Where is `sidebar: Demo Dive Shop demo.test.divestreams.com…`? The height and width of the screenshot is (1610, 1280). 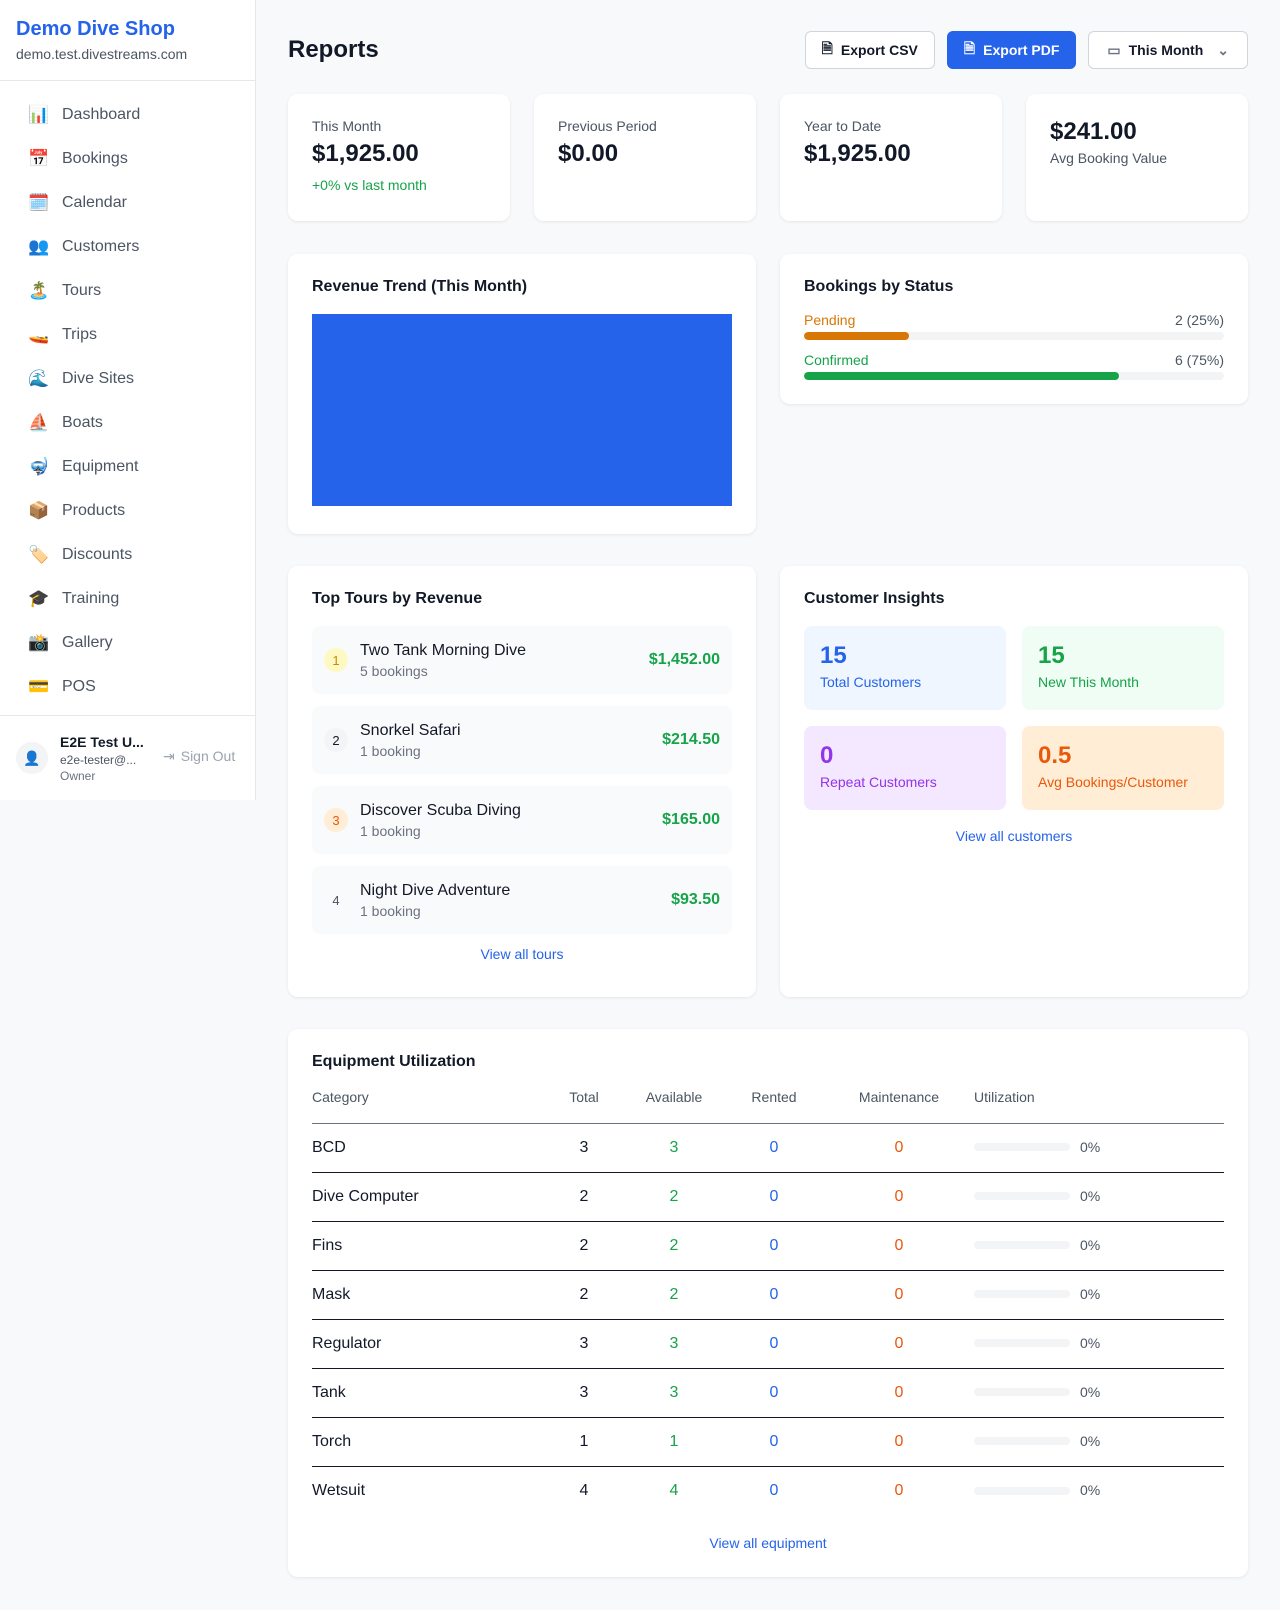
sidebar: Demo Dive Shop demo.test.divestreams.com… is located at coordinates (128, 400).